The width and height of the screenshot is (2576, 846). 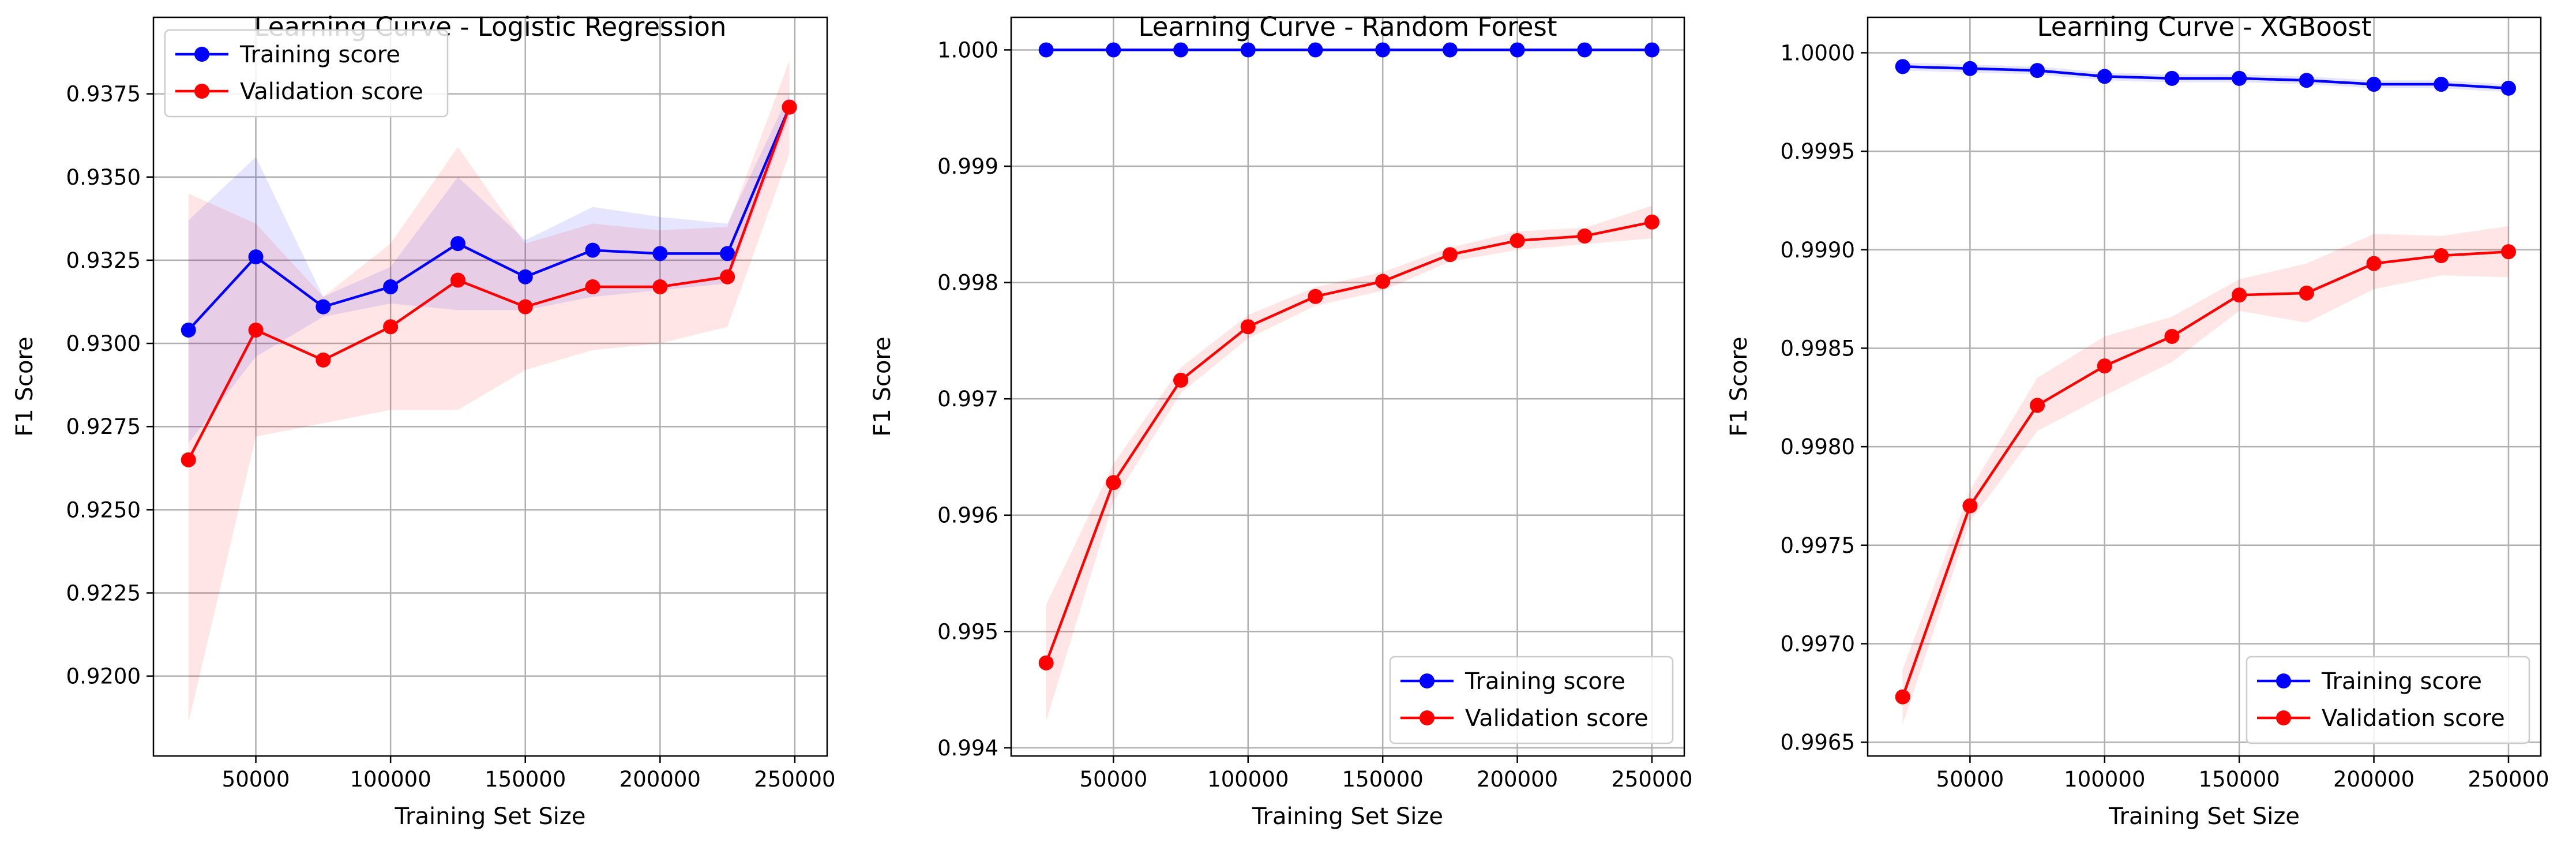 What do you see at coordinates (1348, 27) in the screenshot?
I see `chart-title: Learning Curve - Random Forest` at bounding box center [1348, 27].